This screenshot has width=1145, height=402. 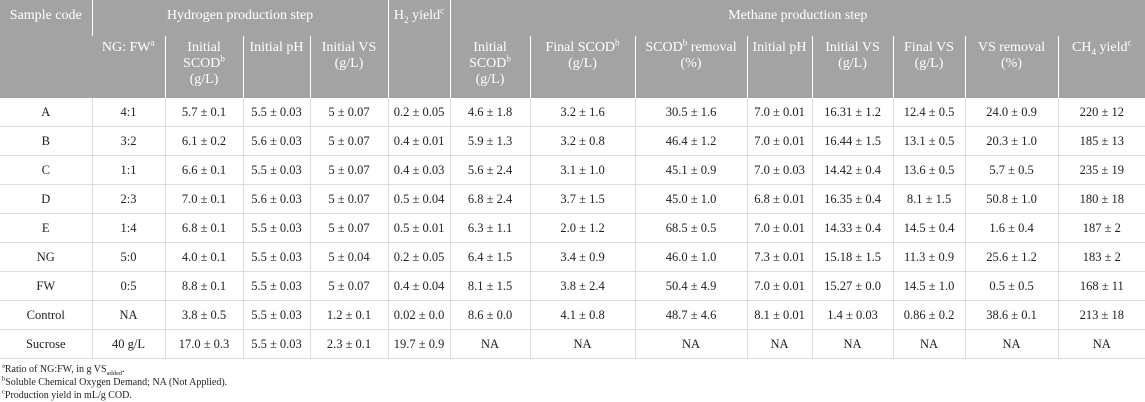 What do you see at coordinates (203, 286) in the screenshot?
I see `table-cell: 8.8 ± 0.1` at bounding box center [203, 286].